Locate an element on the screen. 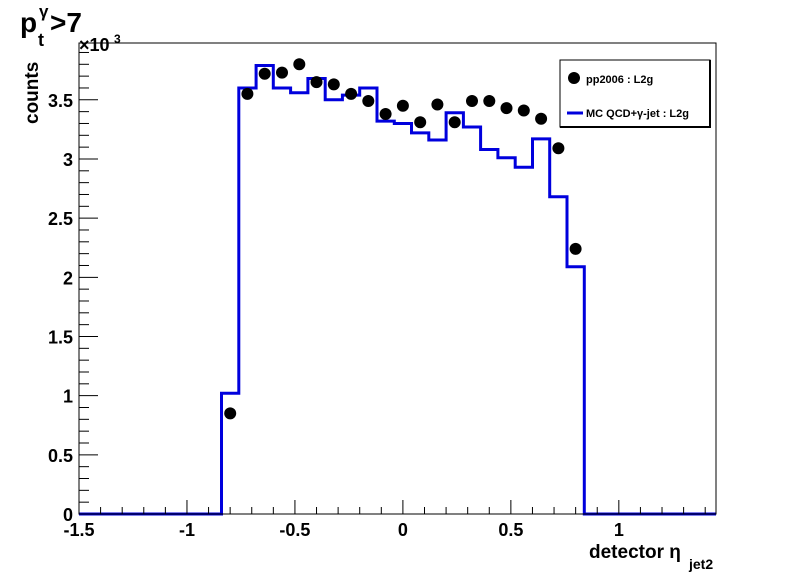  y-tick-label: 2 is located at coordinates (68, 278).